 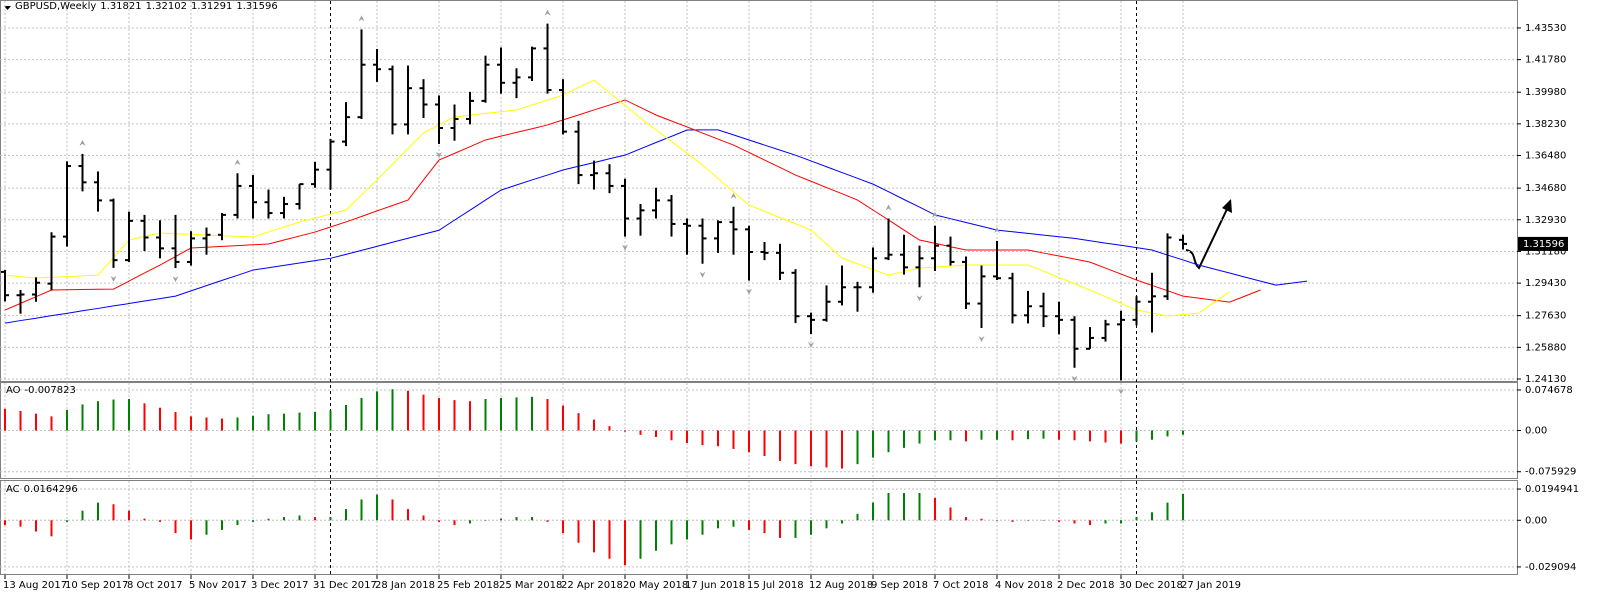 What do you see at coordinates (1545, 347) in the screenshot?
I see `y-tick-label: 1.25880` at bounding box center [1545, 347].